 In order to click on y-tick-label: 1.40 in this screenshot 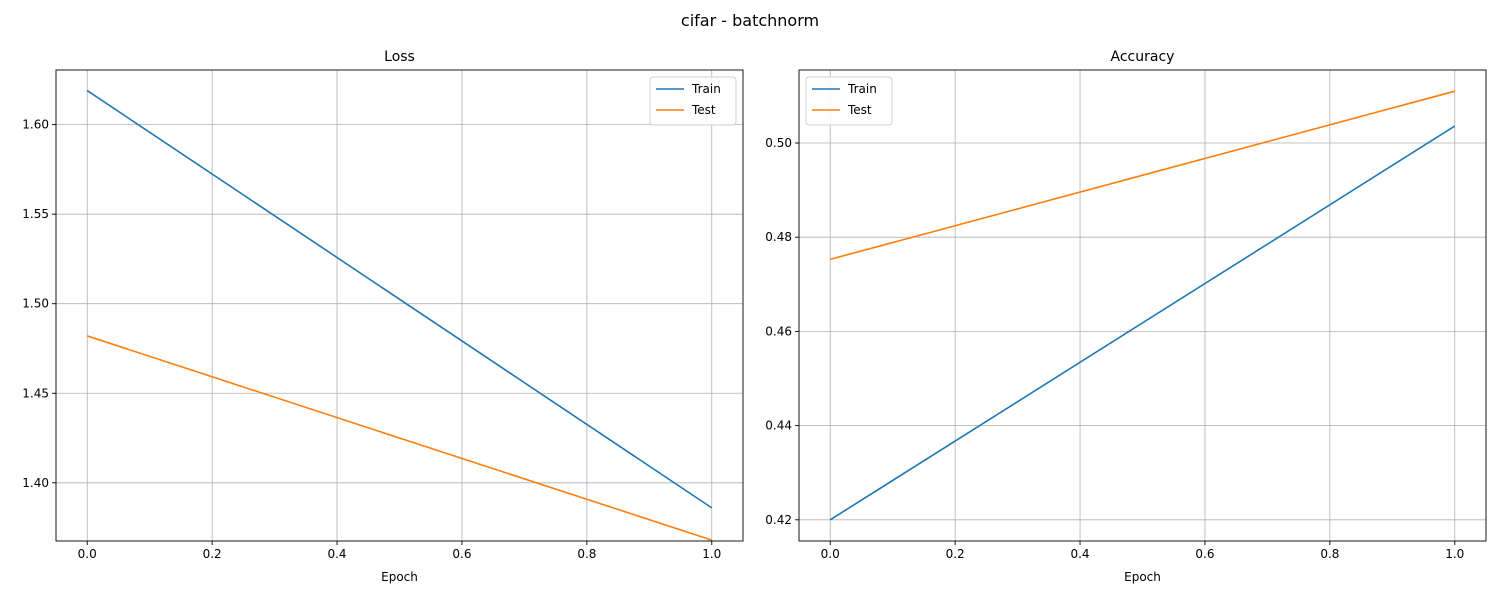, I will do `click(35, 483)`.